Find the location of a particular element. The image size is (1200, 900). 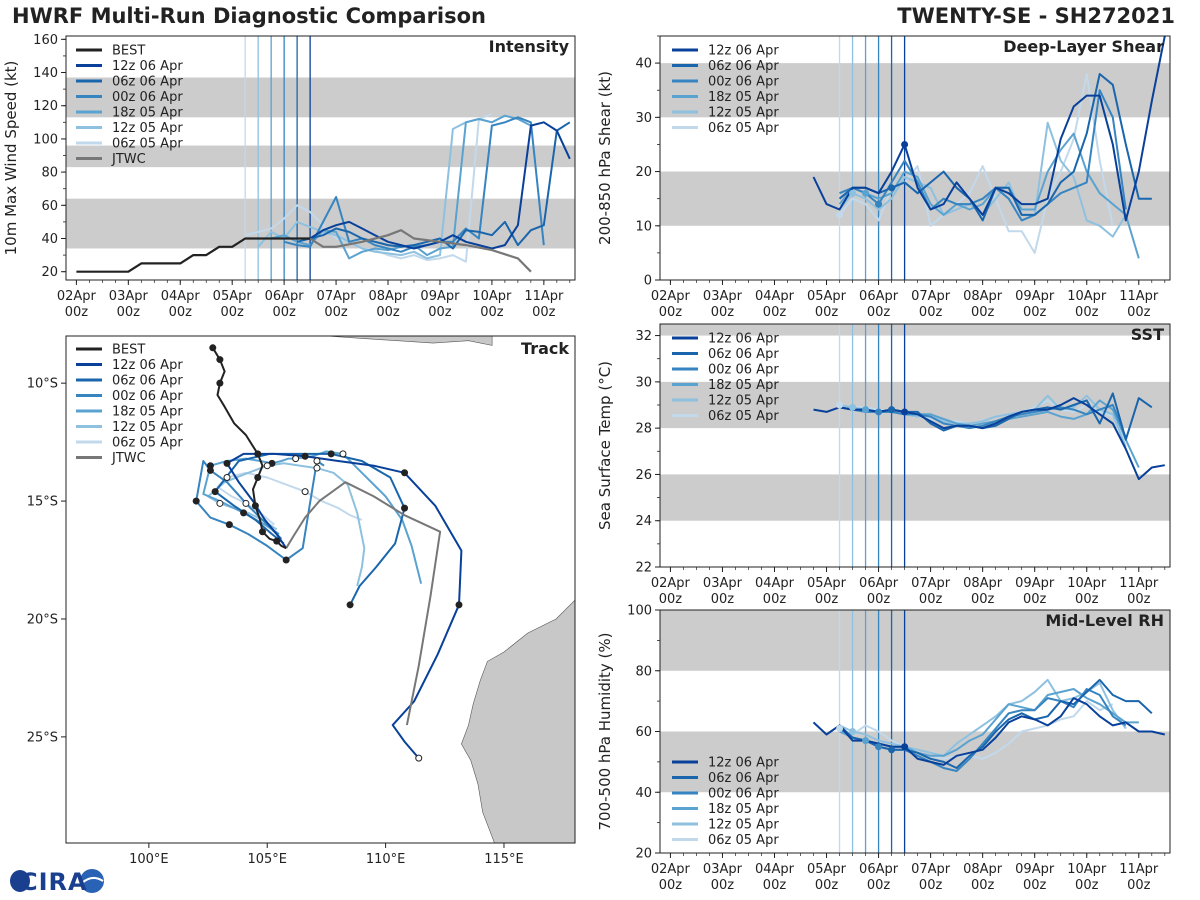

y-tick-label: 30 is located at coordinates (643, 118).